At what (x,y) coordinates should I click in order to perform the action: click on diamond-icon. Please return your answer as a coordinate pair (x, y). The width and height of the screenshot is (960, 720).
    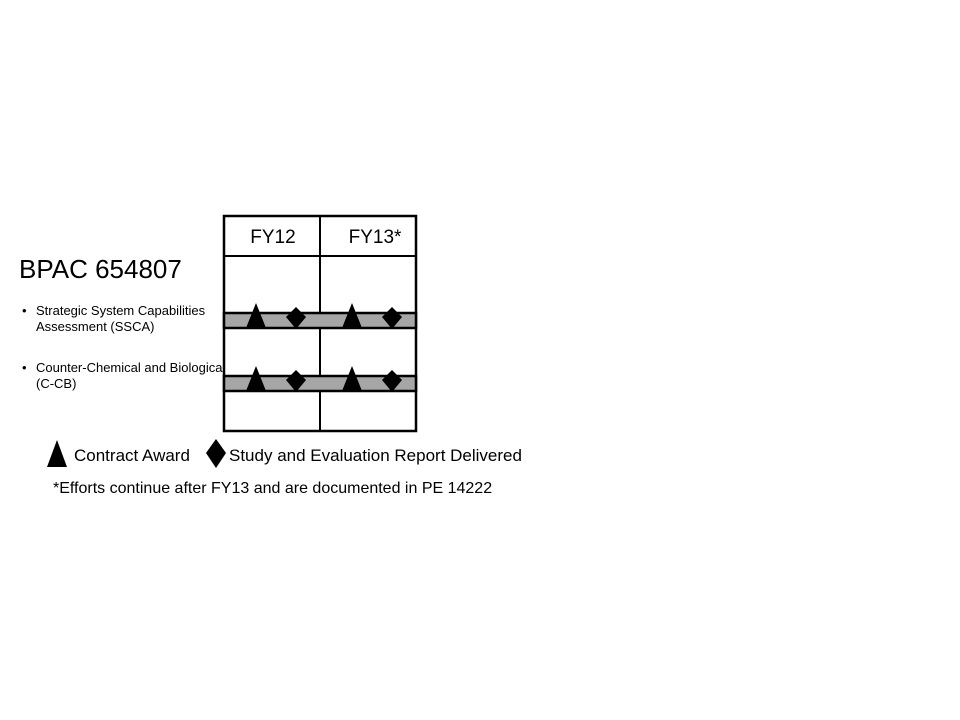
    Looking at the image, I should click on (216, 453).